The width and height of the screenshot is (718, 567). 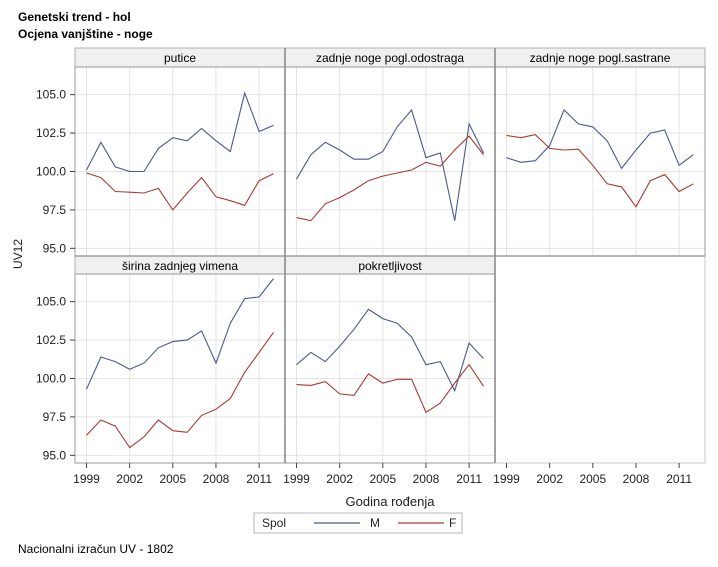 I want to click on legend: Spol M F, so click(x=358, y=523).